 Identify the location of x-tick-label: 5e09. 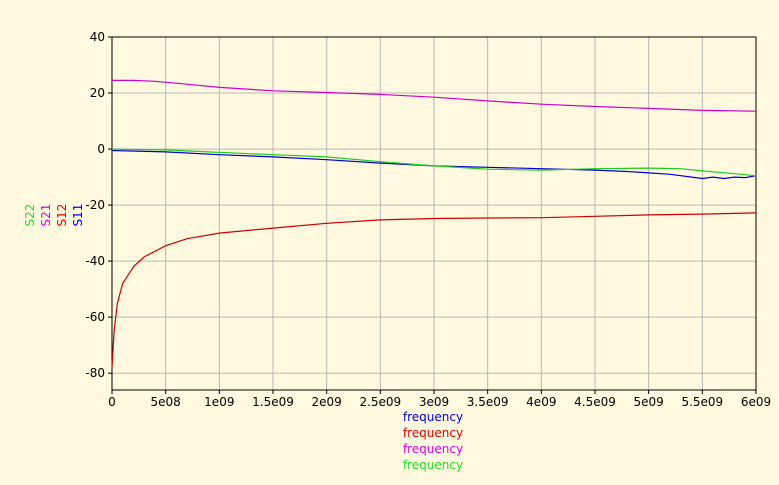
(649, 402).